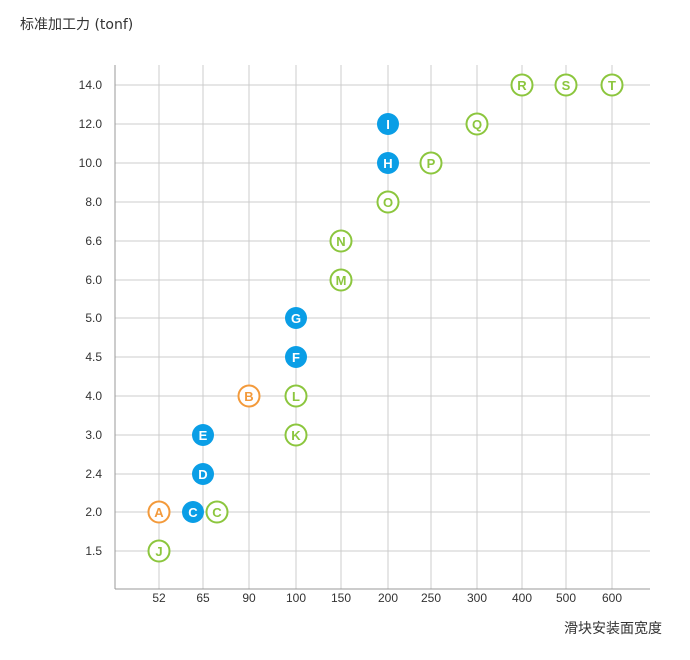 This screenshot has width=690, height=660. I want to click on point-label: T, so click(612, 85).